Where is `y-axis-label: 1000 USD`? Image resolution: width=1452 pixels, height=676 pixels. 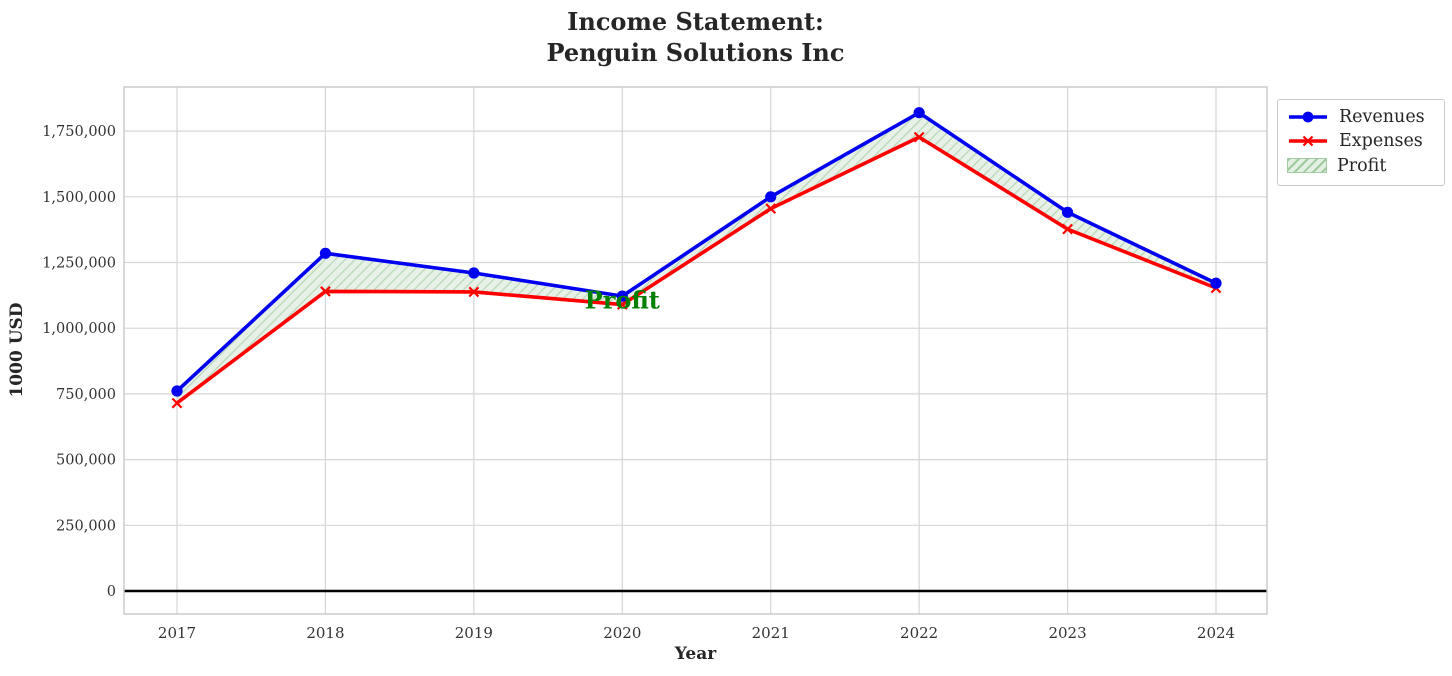 y-axis-label: 1000 USD is located at coordinates (17, 350).